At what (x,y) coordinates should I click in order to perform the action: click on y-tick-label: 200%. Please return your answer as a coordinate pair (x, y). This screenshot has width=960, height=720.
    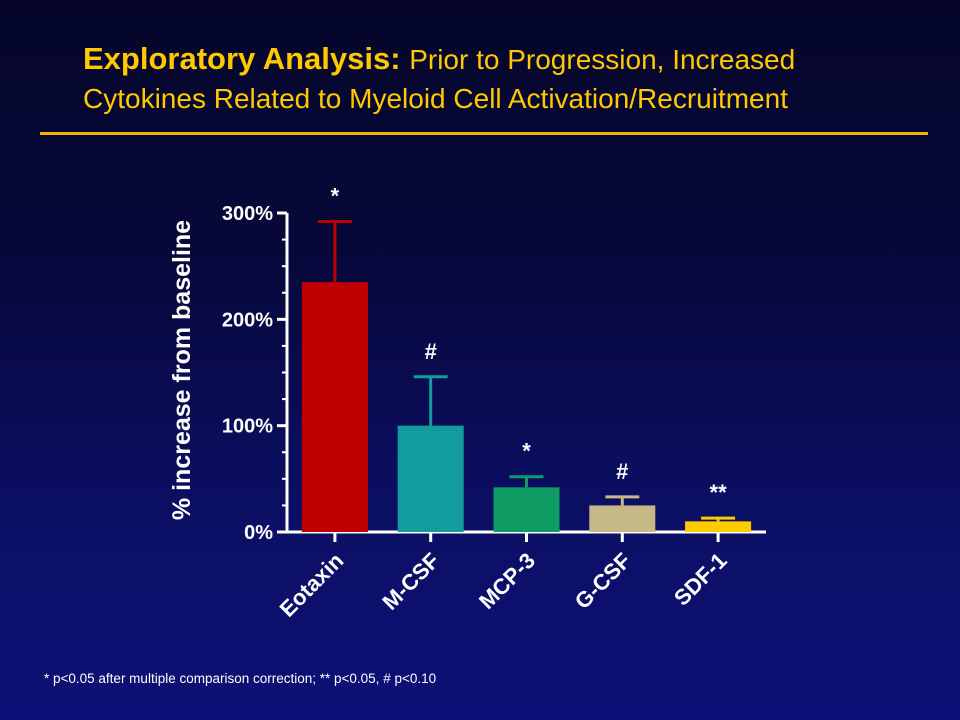
    Looking at the image, I should click on (247, 320).